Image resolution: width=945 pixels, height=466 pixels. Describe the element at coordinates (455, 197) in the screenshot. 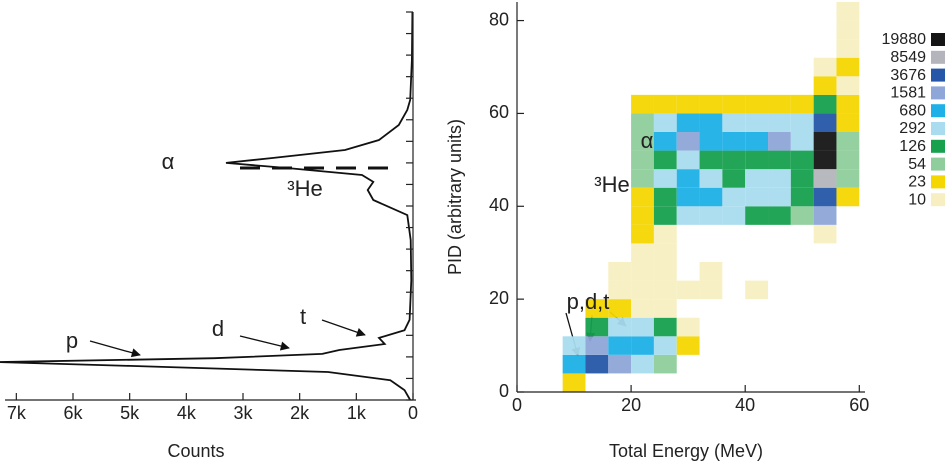

I see `y-axis-title: PID (arbitrary units)` at that location.